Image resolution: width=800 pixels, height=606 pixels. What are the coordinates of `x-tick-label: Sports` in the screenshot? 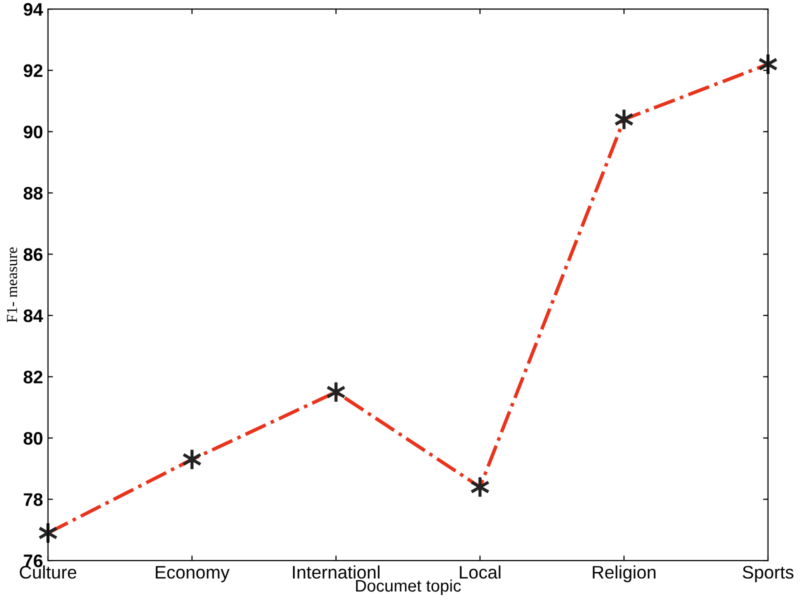 It's located at (768, 574).